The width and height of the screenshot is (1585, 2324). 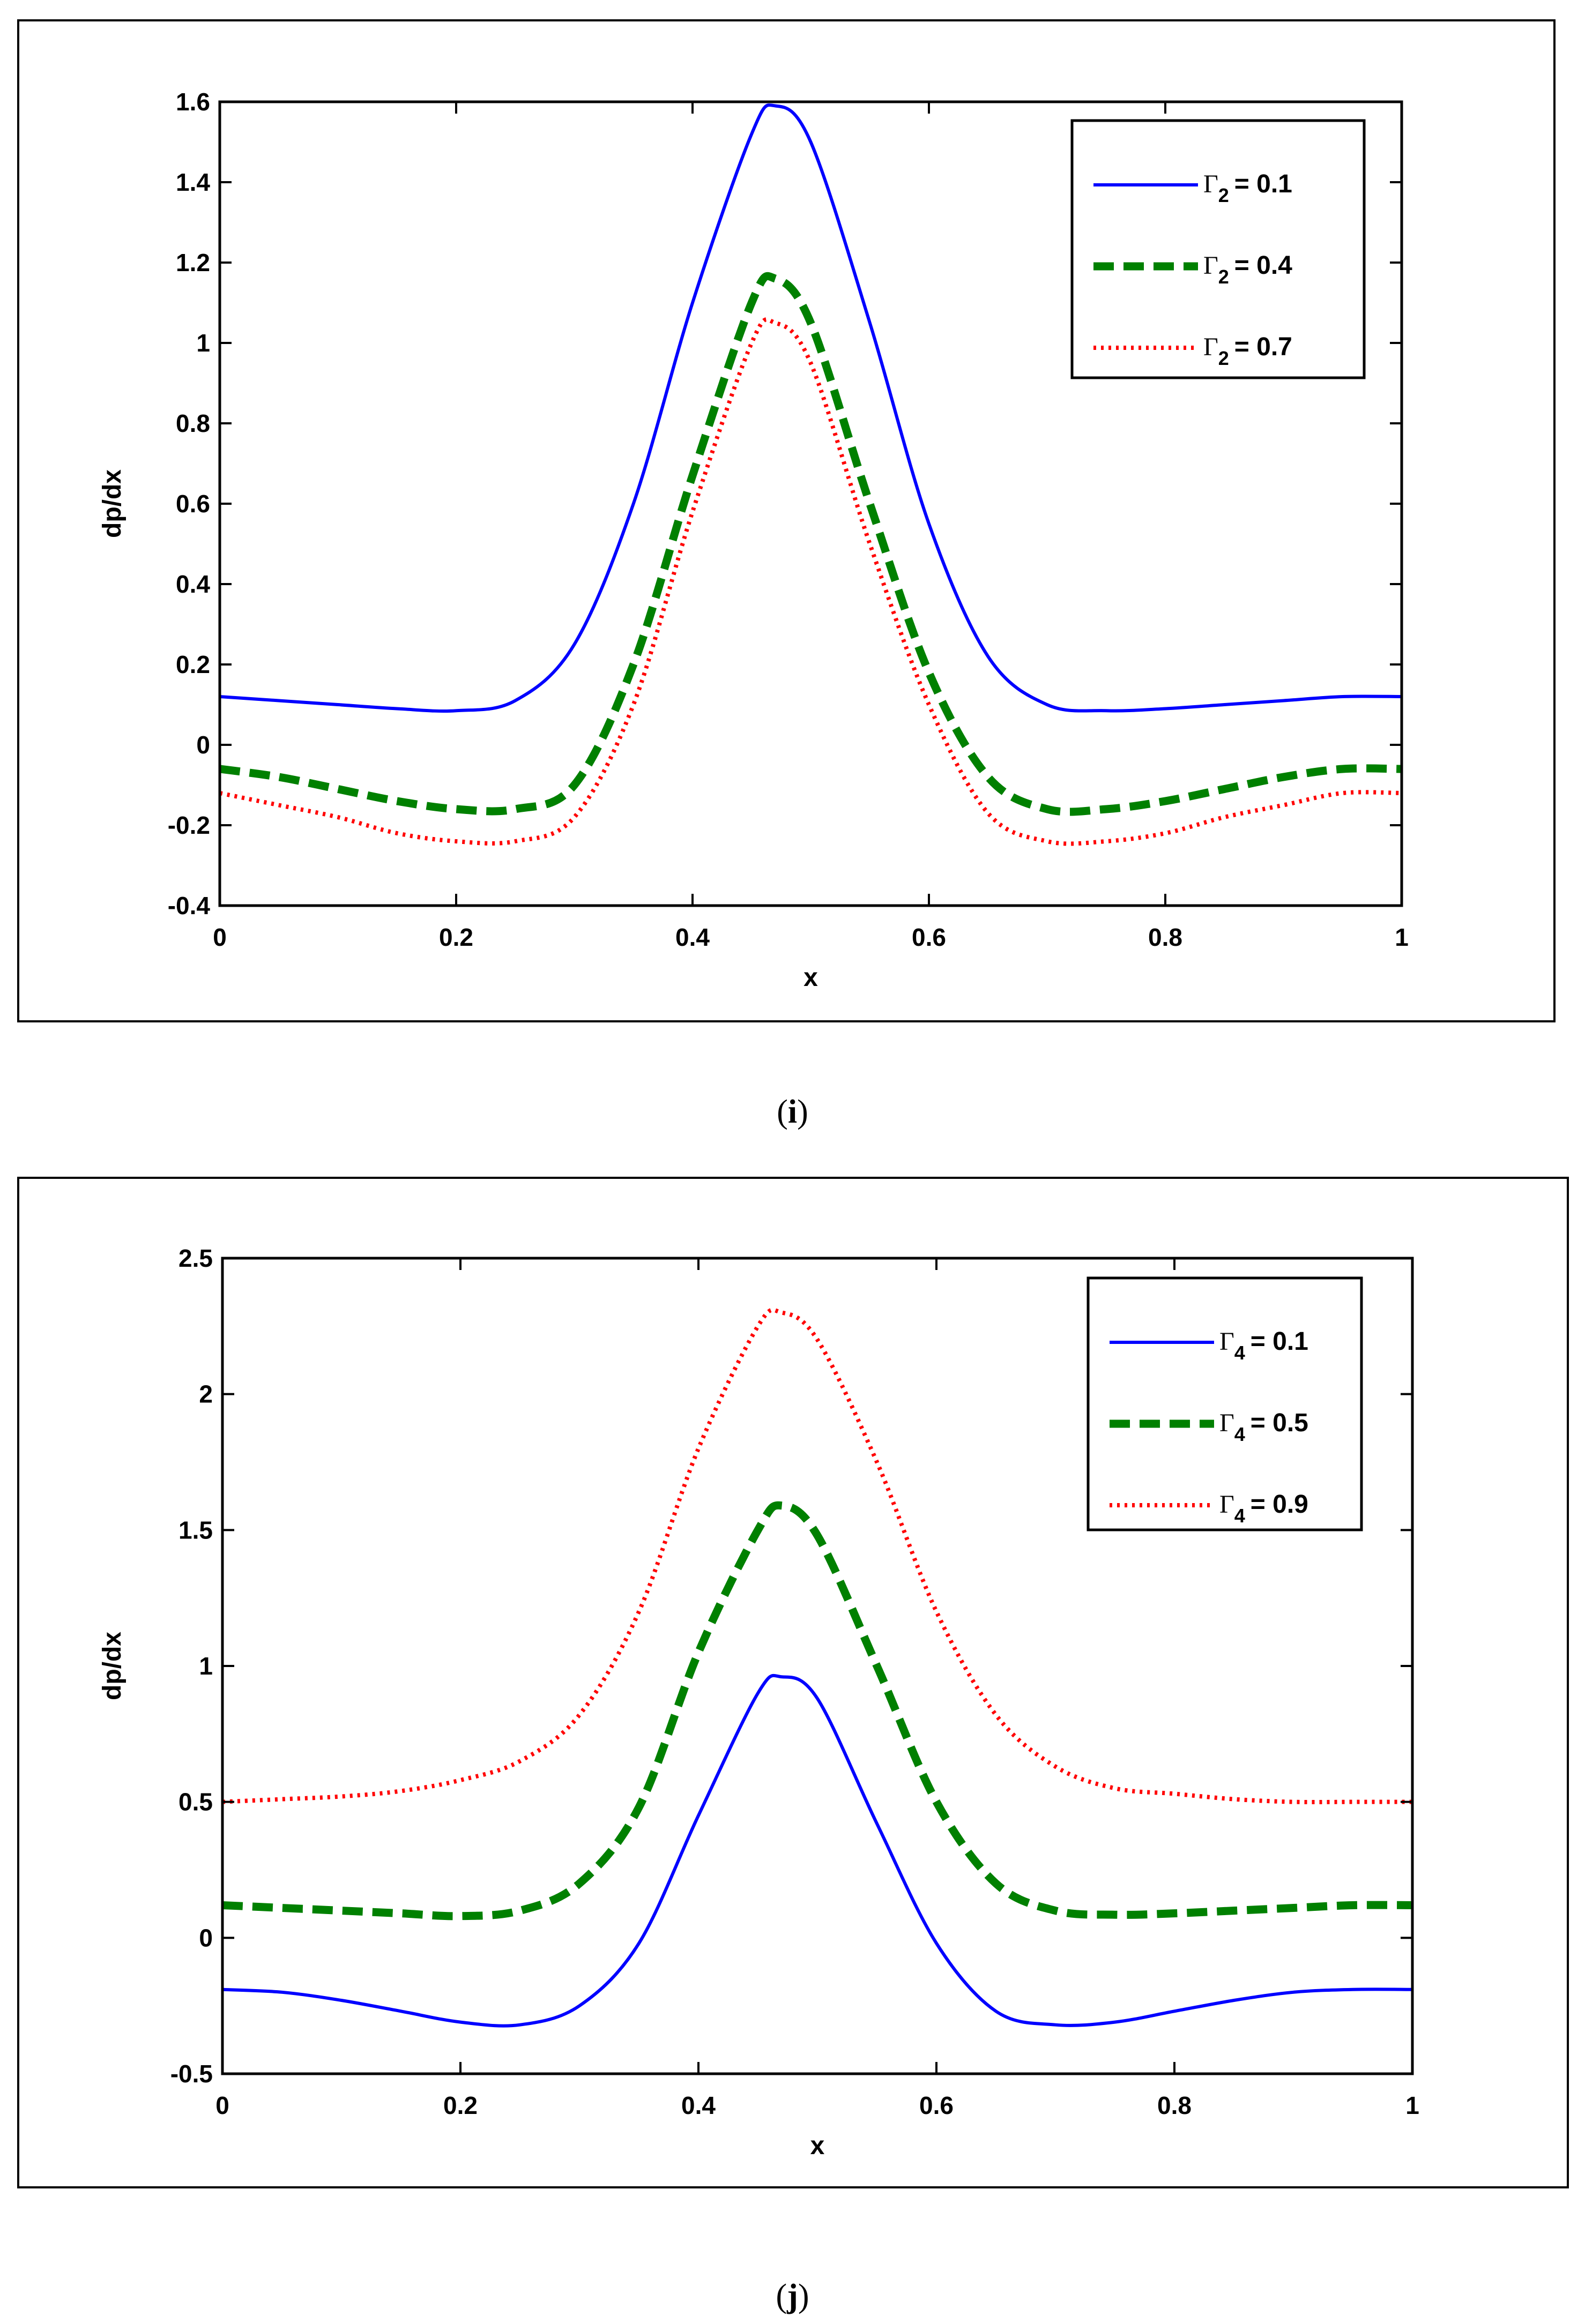 What do you see at coordinates (1263, 347) in the screenshot?
I see `legend-value: = 0.7` at bounding box center [1263, 347].